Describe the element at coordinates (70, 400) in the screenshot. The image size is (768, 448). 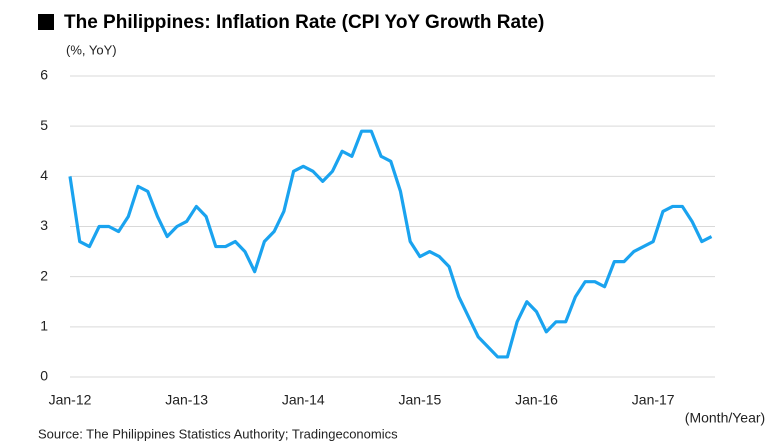
I see `x-tick-label: Jan-12` at that location.